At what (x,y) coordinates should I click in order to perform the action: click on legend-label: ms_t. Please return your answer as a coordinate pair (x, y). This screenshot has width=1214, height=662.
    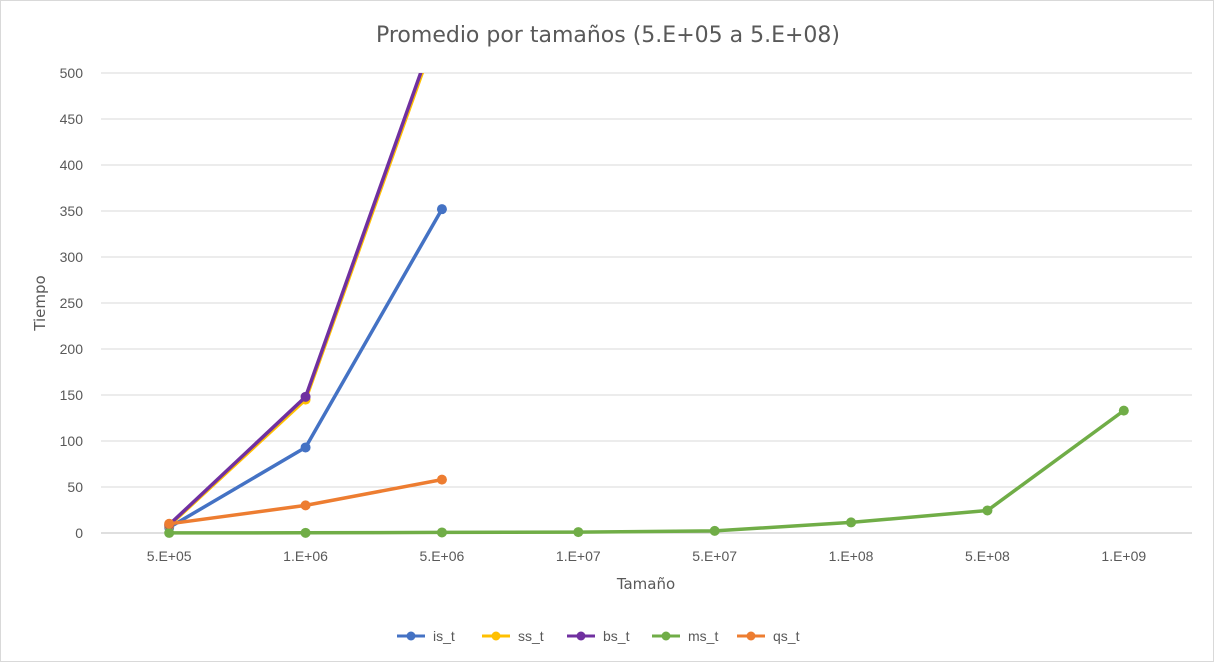
    Looking at the image, I should click on (703, 636).